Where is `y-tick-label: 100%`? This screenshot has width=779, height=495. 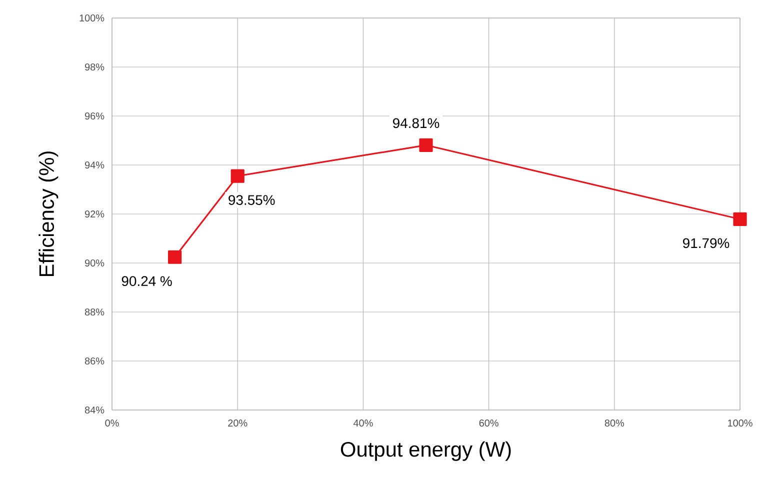
y-tick-label: 100% is located at coordinates (92, 18).